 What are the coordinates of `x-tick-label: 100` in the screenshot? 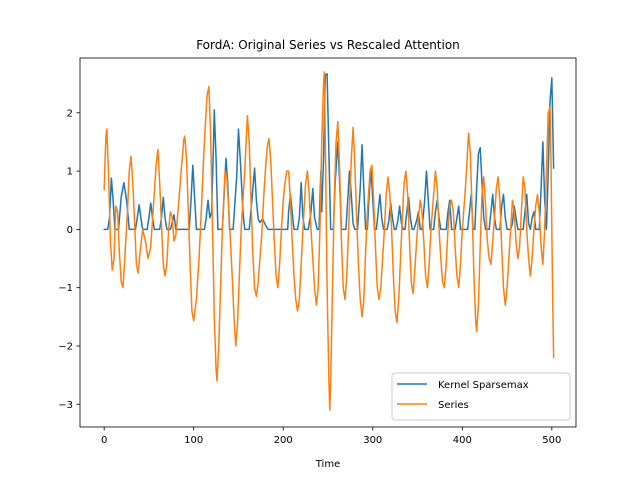 It's located at (193, 440).